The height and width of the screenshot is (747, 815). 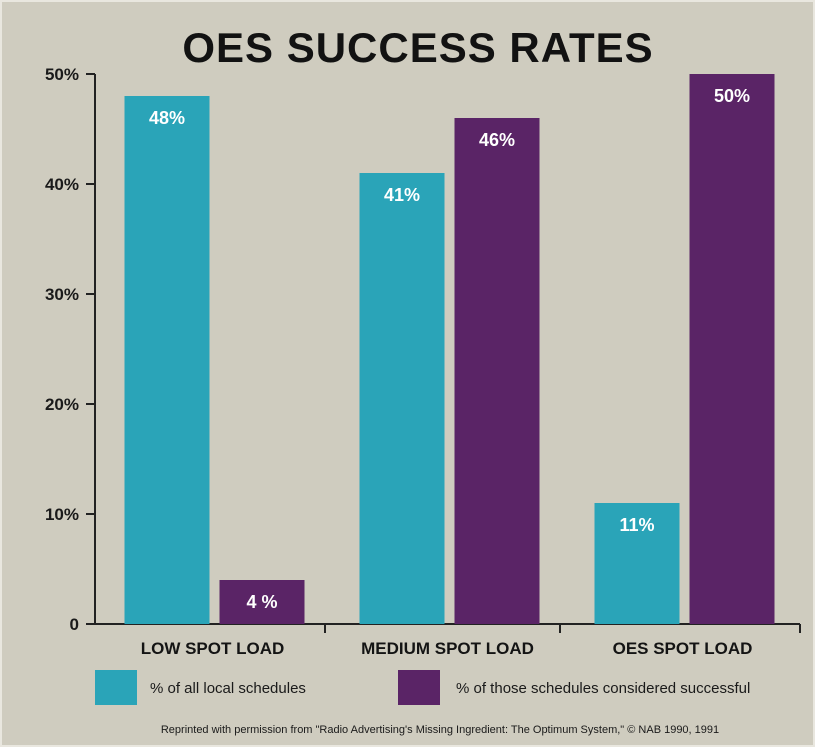 What do you see at coordinates (683, 648) in the screenshot?
I see `category-label: OES SPOT LOAD` at bounding box center [683, 648].